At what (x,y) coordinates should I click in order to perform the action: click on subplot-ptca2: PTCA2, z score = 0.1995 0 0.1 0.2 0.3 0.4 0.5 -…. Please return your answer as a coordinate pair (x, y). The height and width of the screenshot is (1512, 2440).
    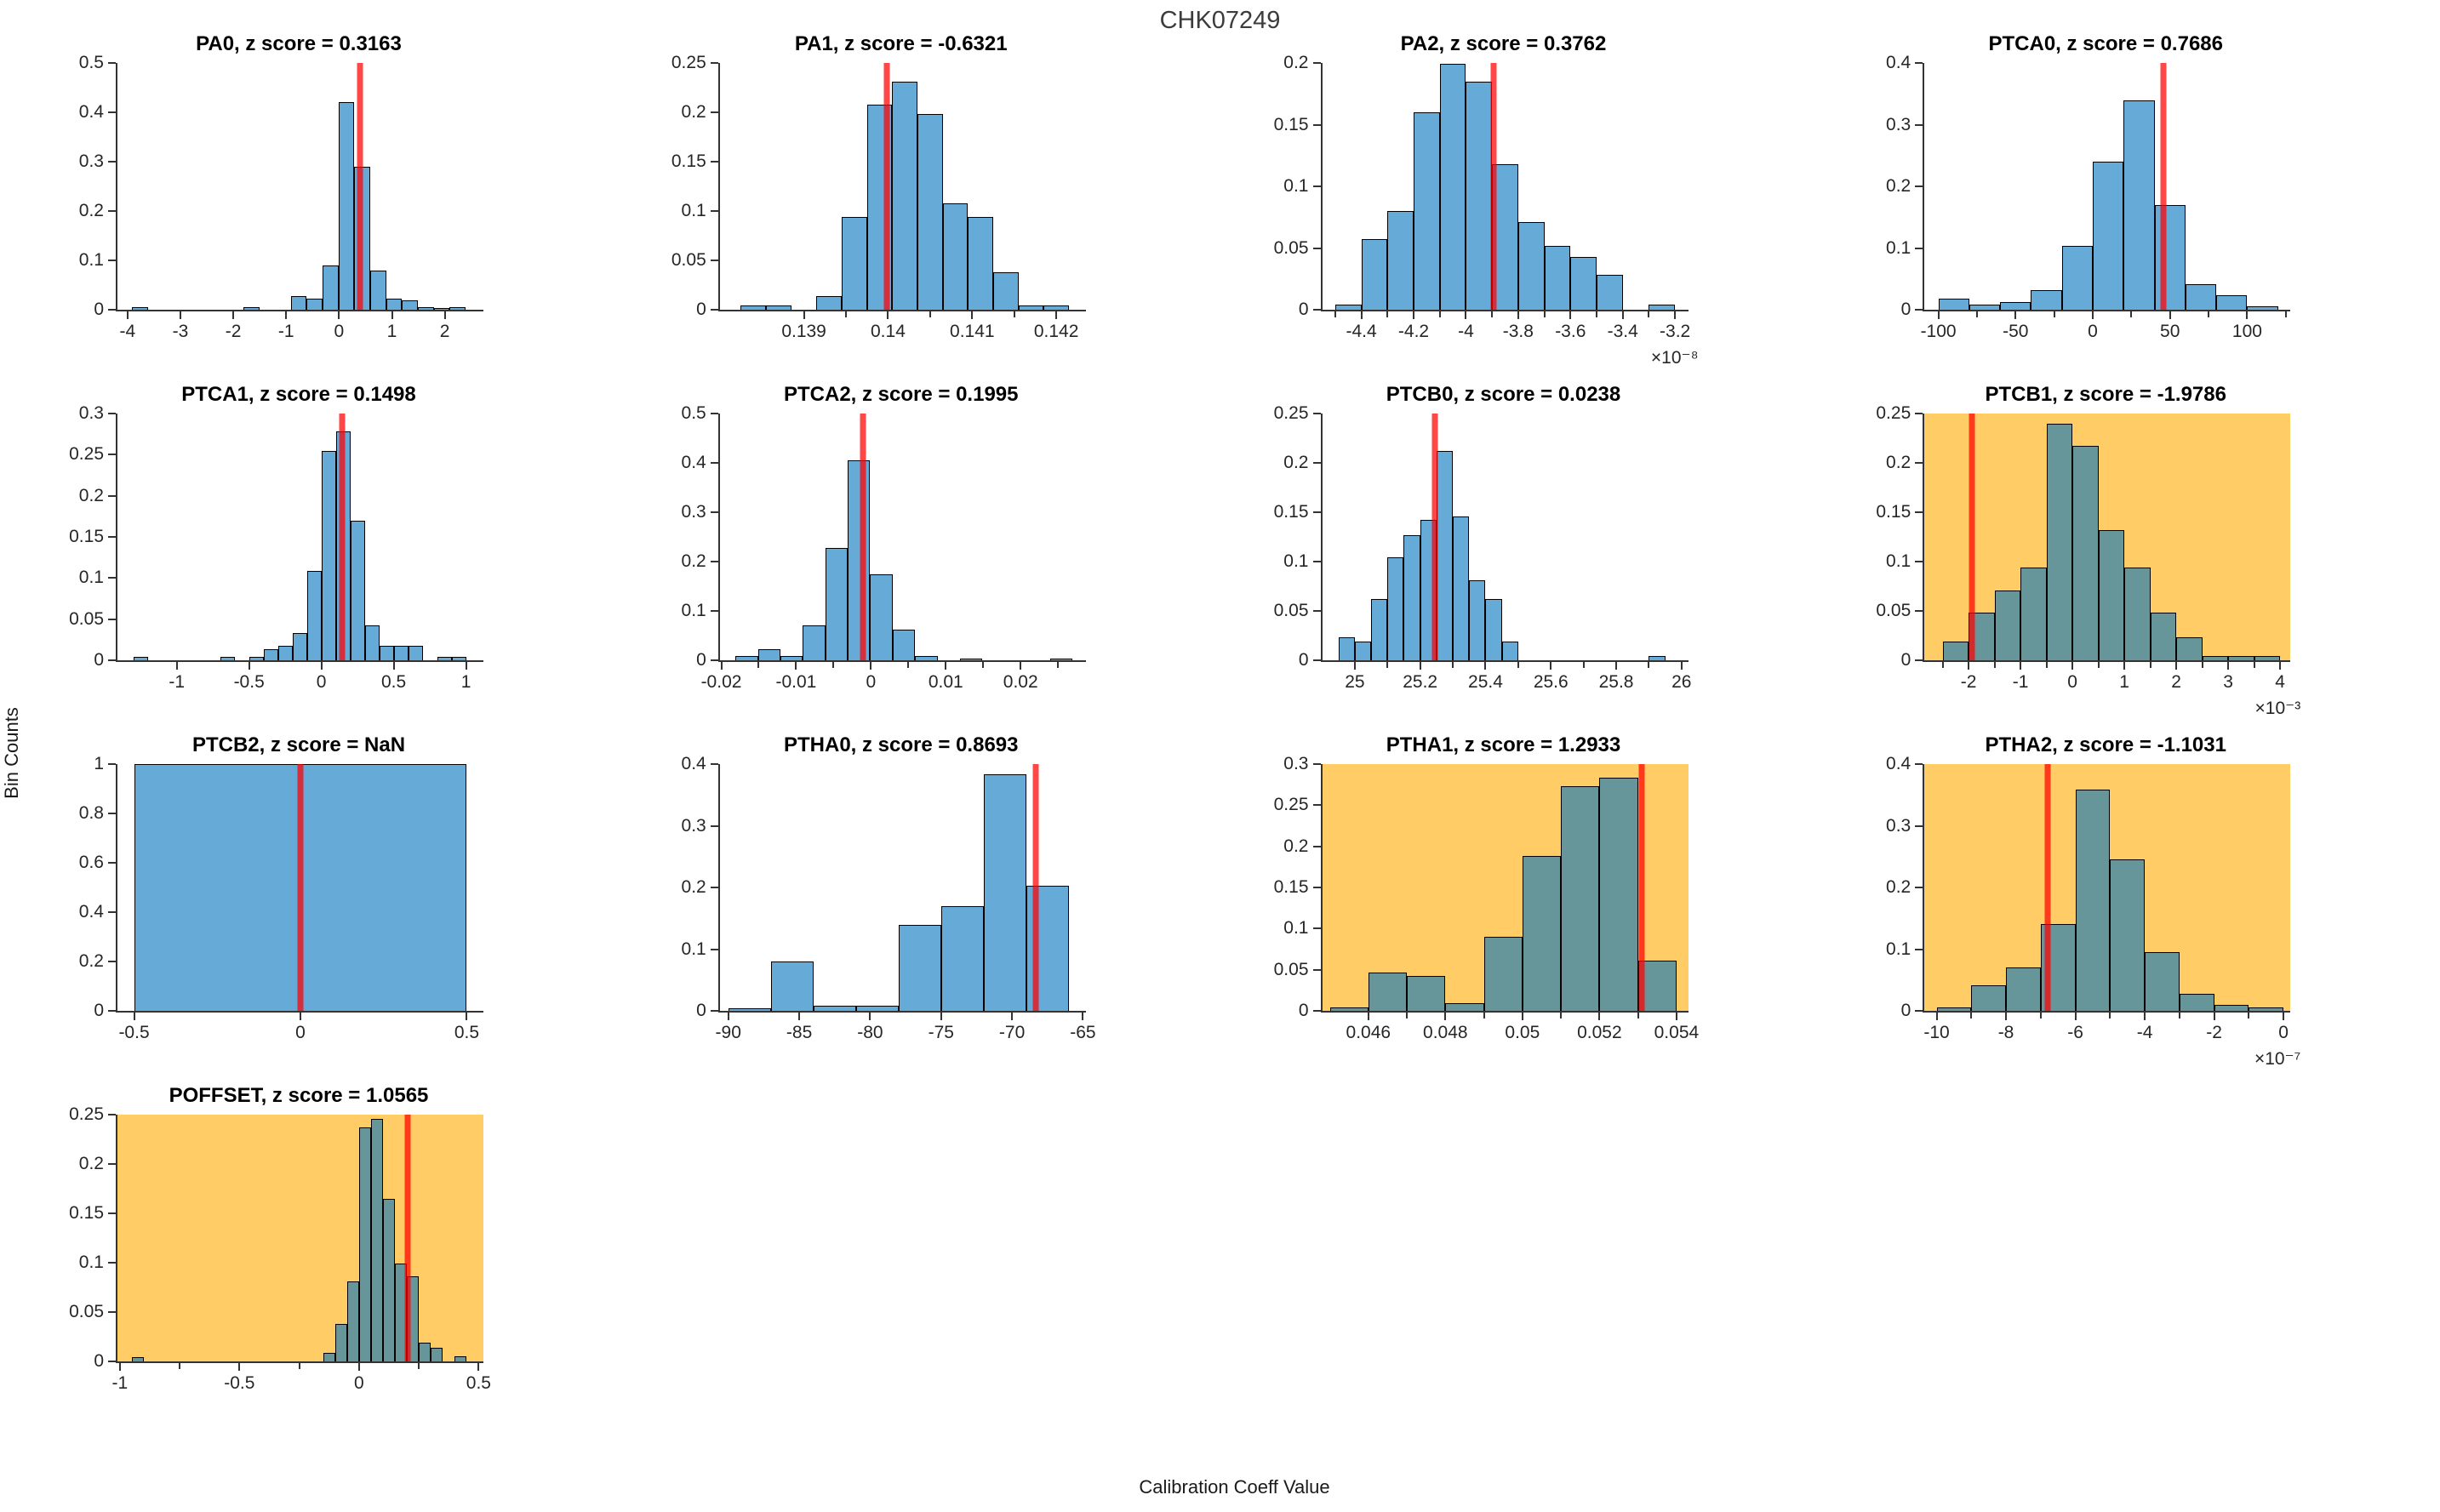
    Looking at the image, I should click on (933, 554).